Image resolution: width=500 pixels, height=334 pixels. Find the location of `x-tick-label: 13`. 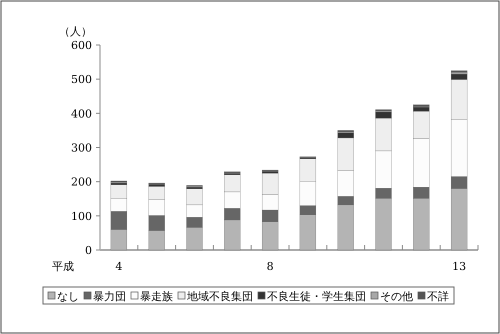

x-tick-label: 13 is located at coordinates (459, 266).